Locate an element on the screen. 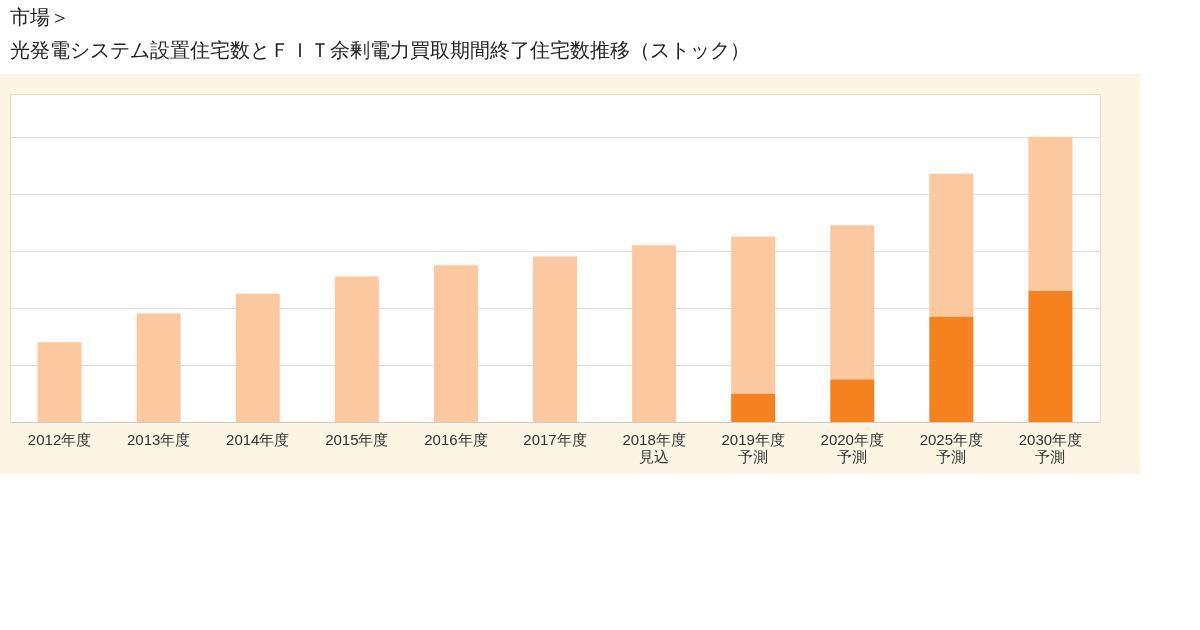 The height and width of the screenshot is (630, 1200). x-tick-label: 2016年度 is located at coordinates (456, 439).